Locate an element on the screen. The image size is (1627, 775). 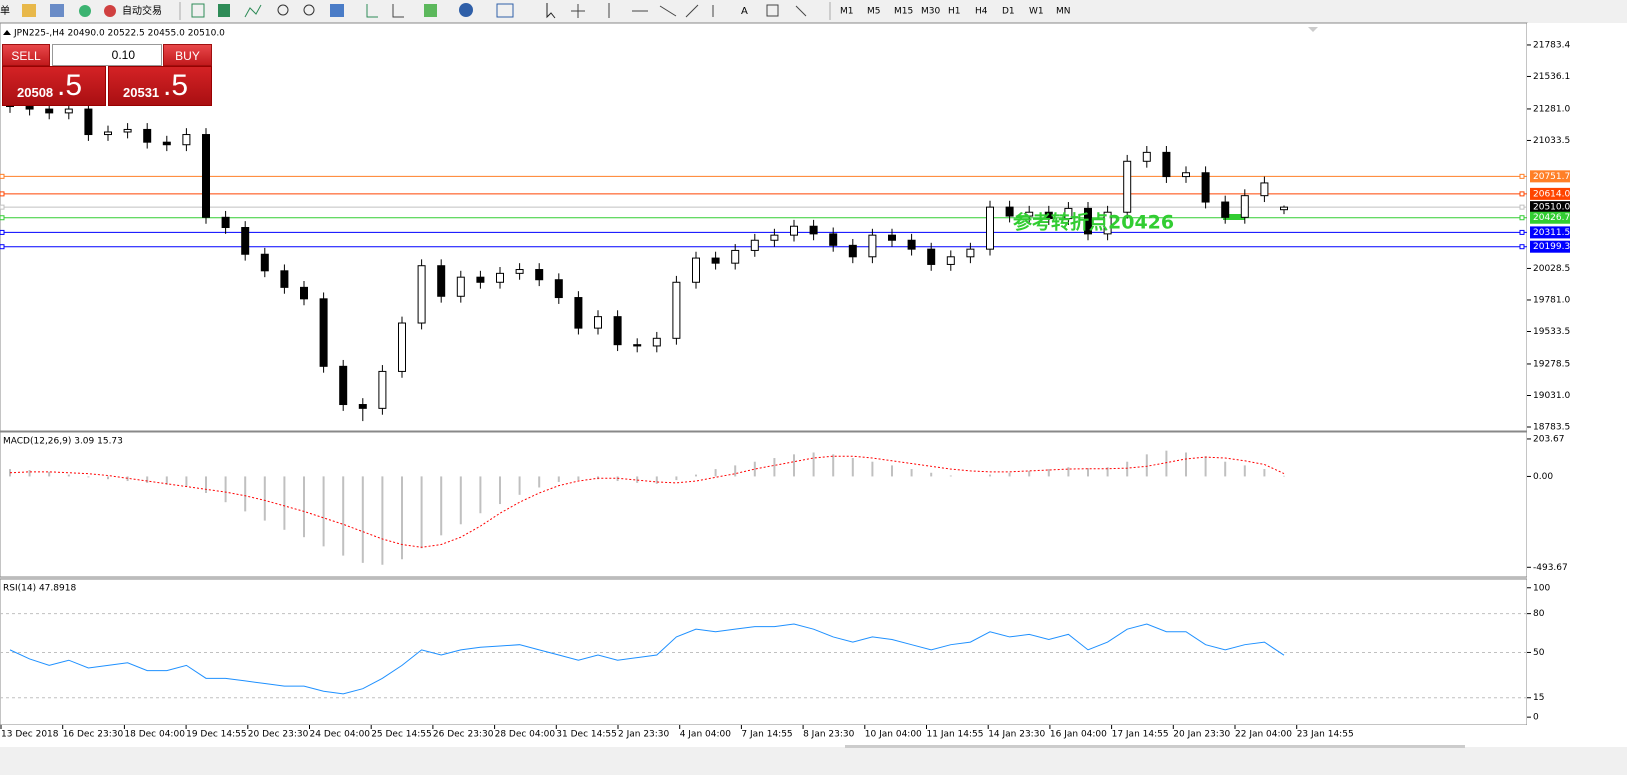
time-label: 24 Dec 04:00 is located at coordinates (340, 735).